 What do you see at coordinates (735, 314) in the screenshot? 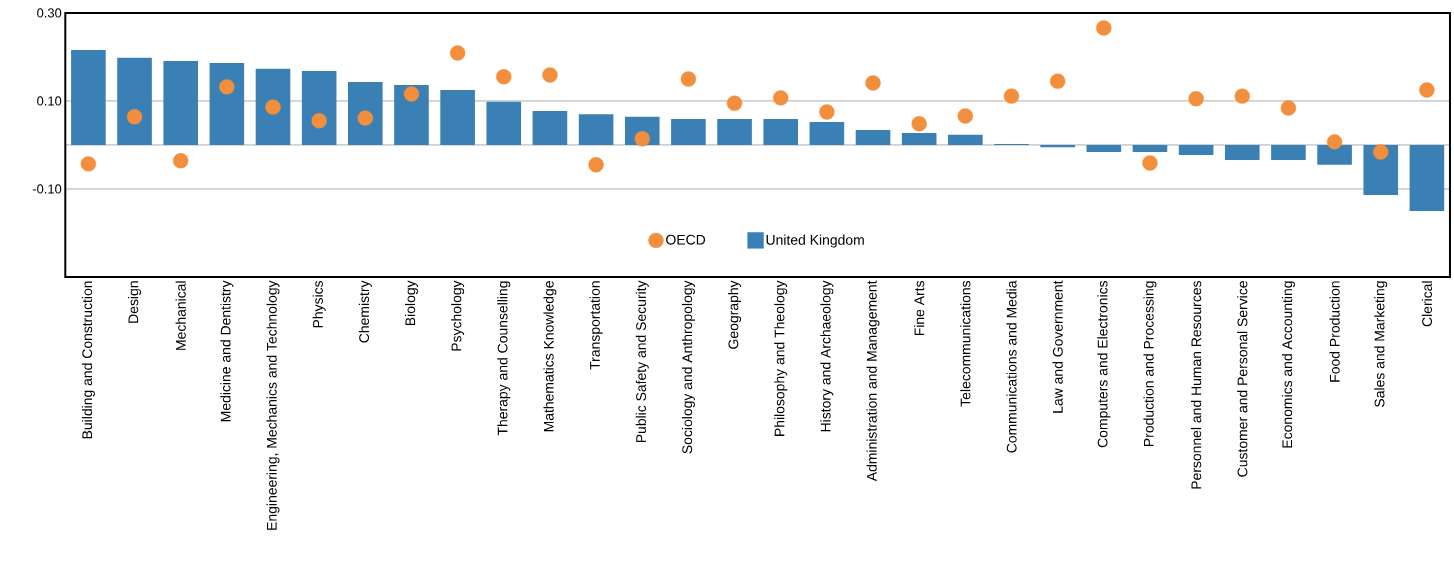
I see `x-tick-label: Geography` at bounding box center [735, 314].